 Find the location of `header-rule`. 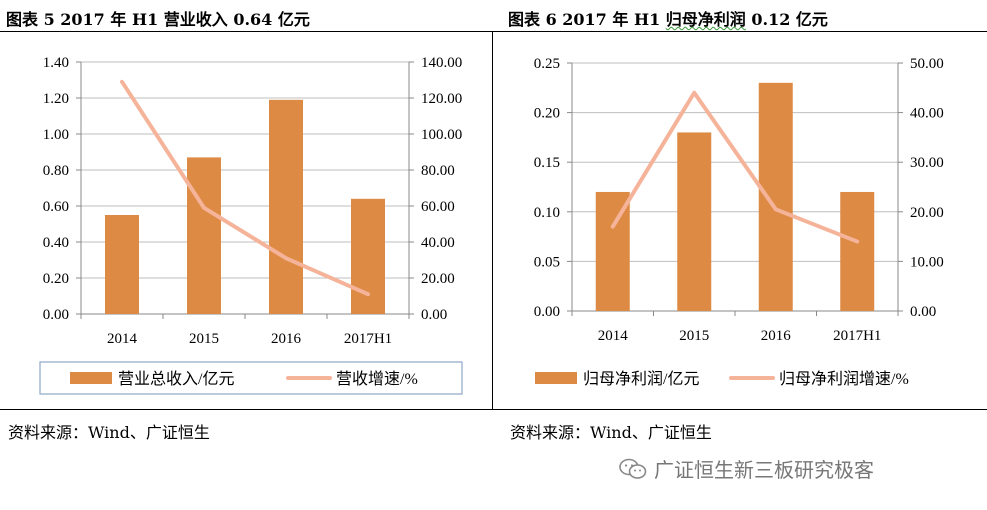

header-rule is located at coordinates (493, 31).